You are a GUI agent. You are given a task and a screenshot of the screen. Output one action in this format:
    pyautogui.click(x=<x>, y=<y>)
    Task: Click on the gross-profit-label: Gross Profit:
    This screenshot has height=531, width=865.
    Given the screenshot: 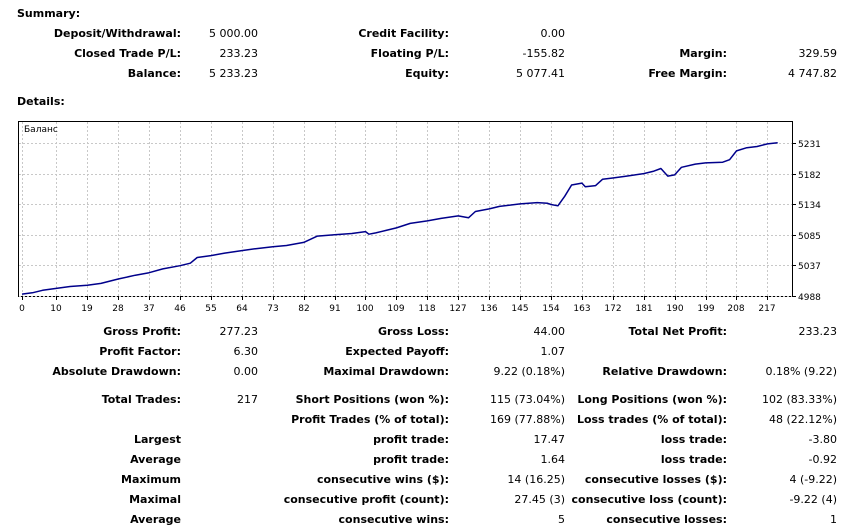 What is the action you would take?
    pyautogui.click(x=142, y=331)
    